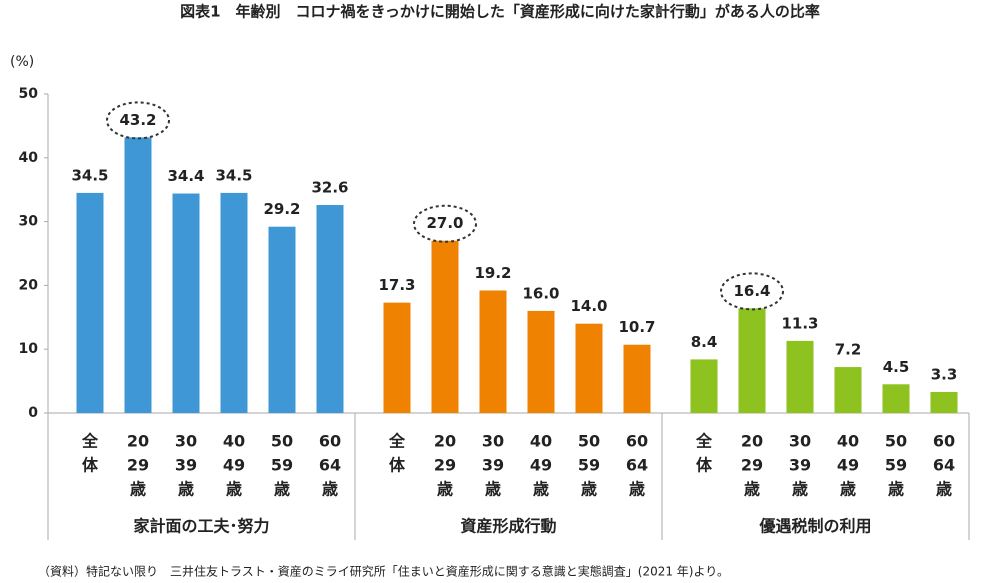 This screenshot has height=583, width=1000. I want to click on value-label: 29.2, so click(281, 209).